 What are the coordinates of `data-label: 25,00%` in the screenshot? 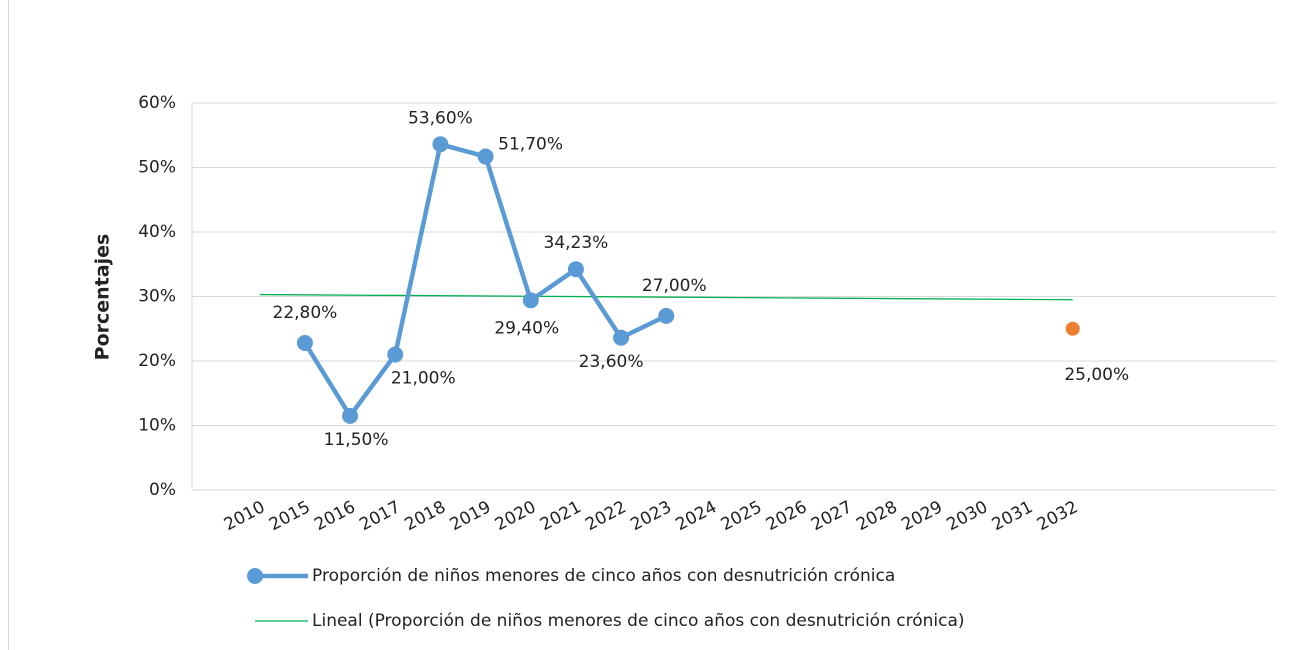 It's located at (1096, 375).